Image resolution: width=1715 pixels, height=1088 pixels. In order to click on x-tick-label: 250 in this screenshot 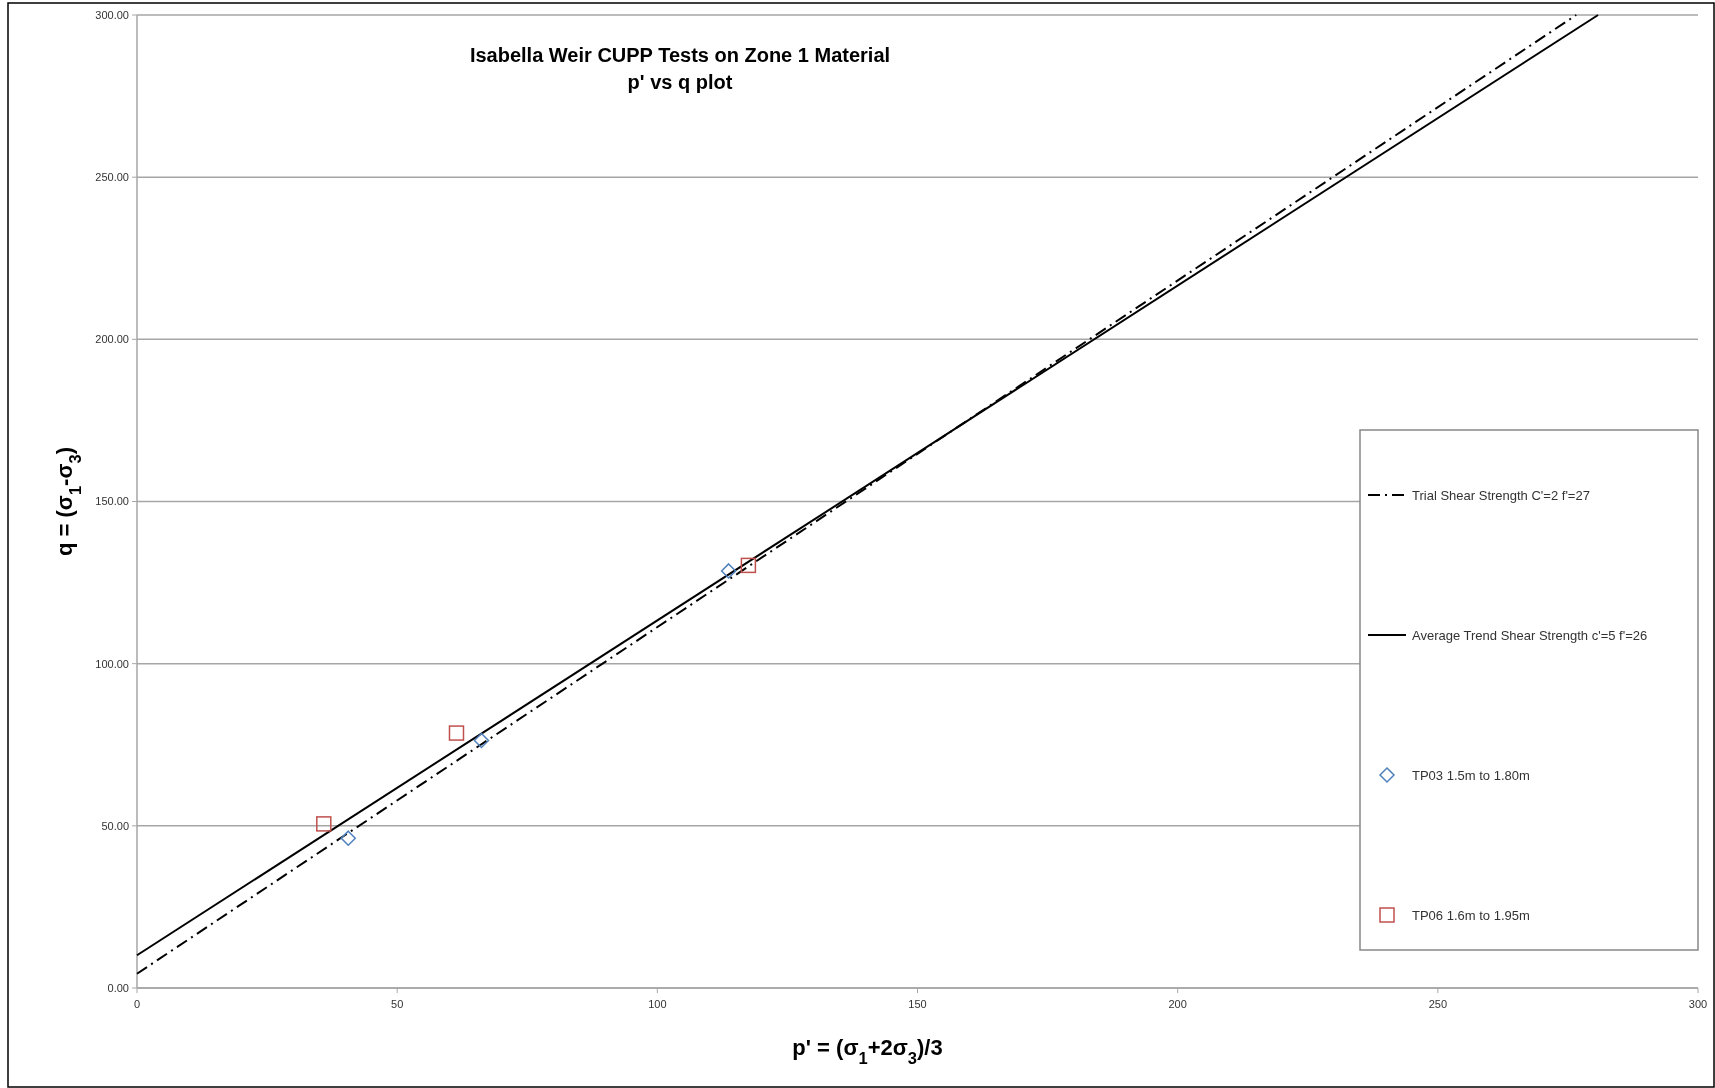, I will do `click(1438, 1004)`.